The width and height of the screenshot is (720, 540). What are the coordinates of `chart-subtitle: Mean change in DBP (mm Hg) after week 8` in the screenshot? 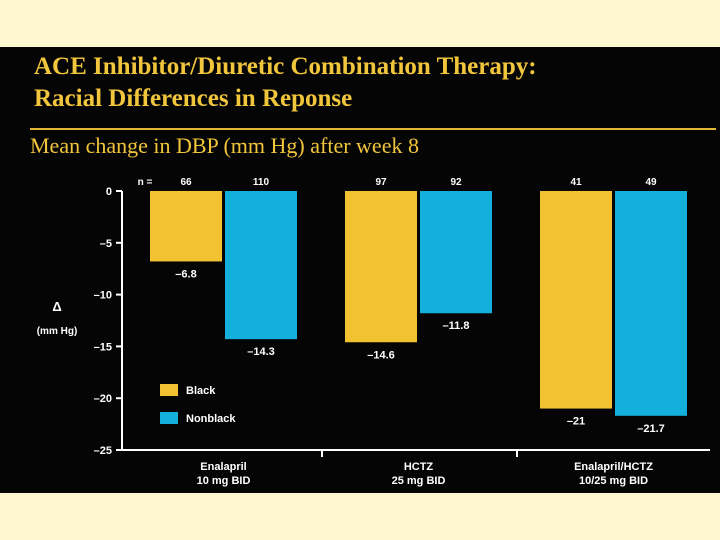 It's located at (224, 145).